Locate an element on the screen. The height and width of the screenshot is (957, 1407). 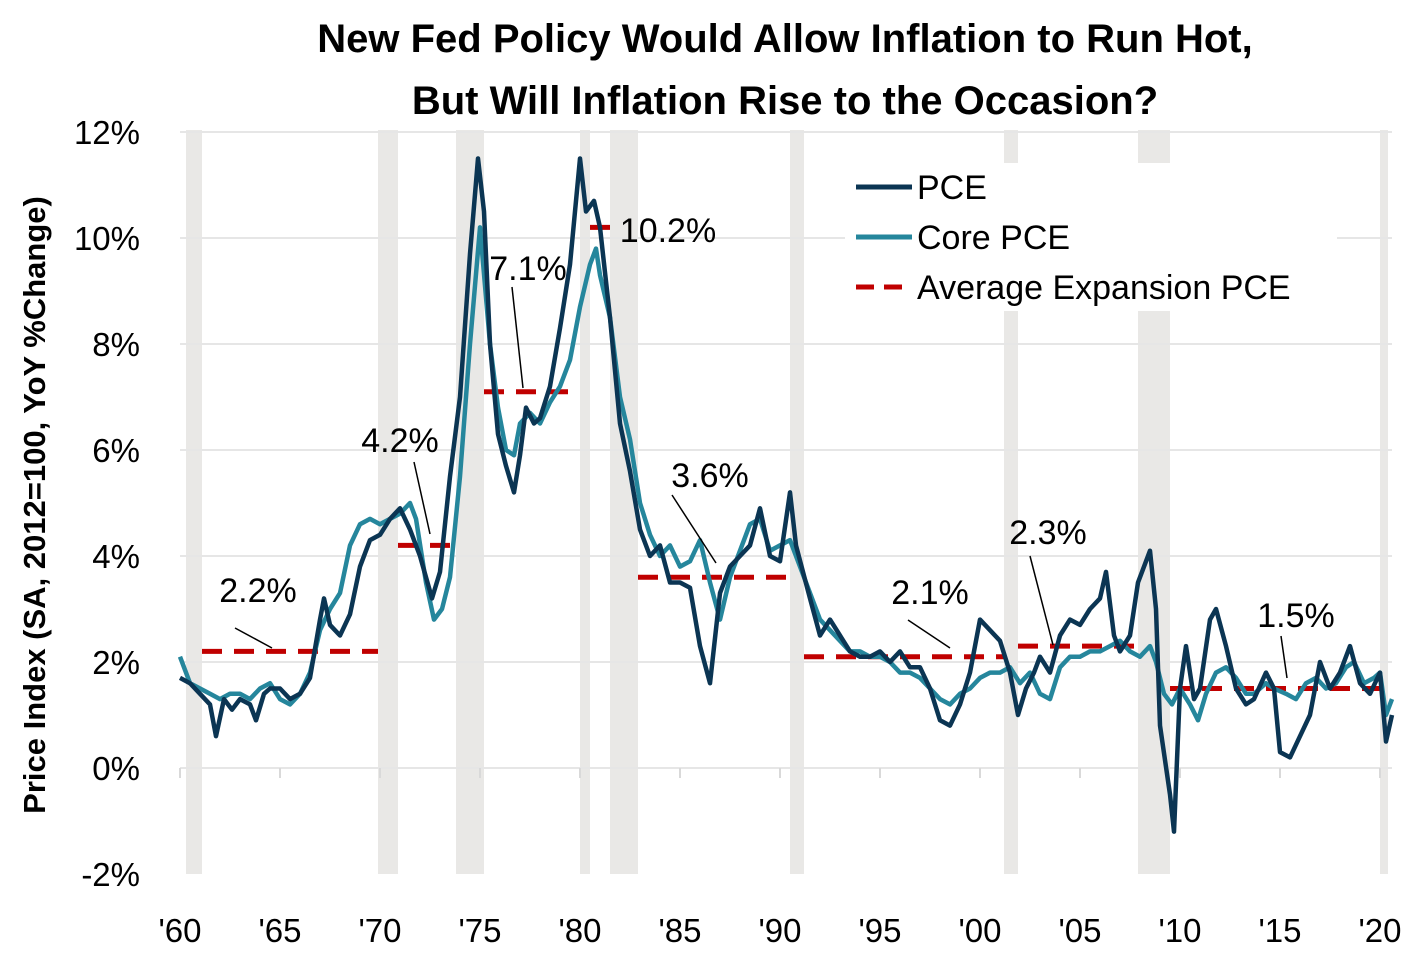
x-tick-label: '90 is located at coordinates (779, 930).